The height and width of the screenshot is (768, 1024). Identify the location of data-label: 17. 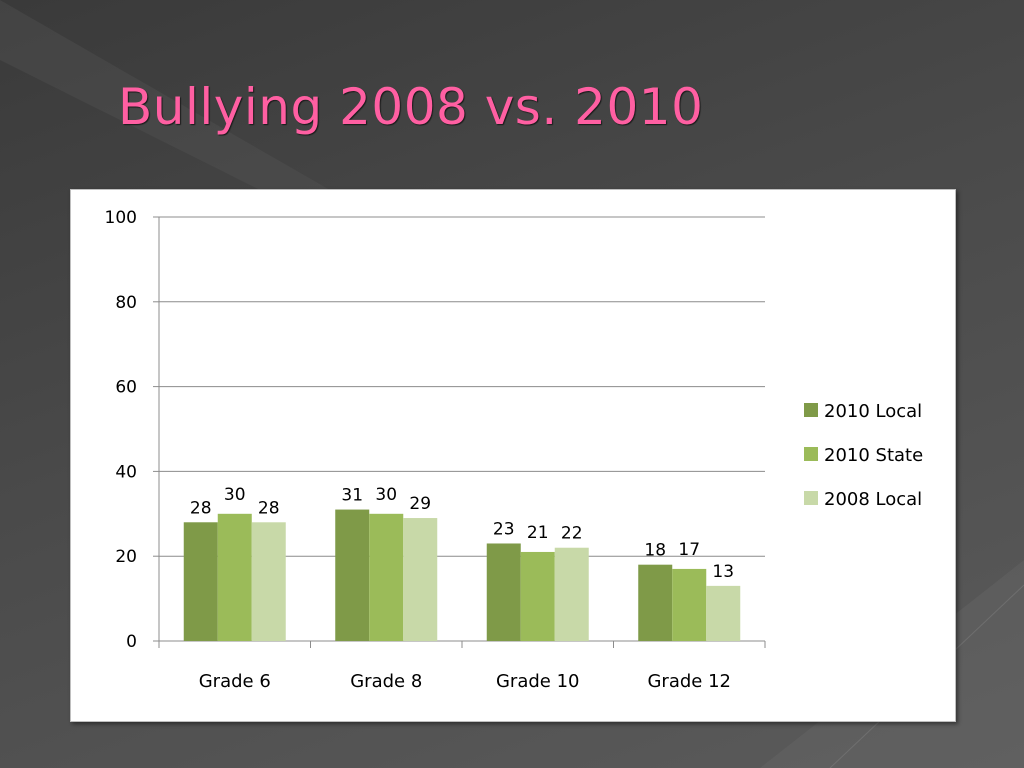
(689, 550).